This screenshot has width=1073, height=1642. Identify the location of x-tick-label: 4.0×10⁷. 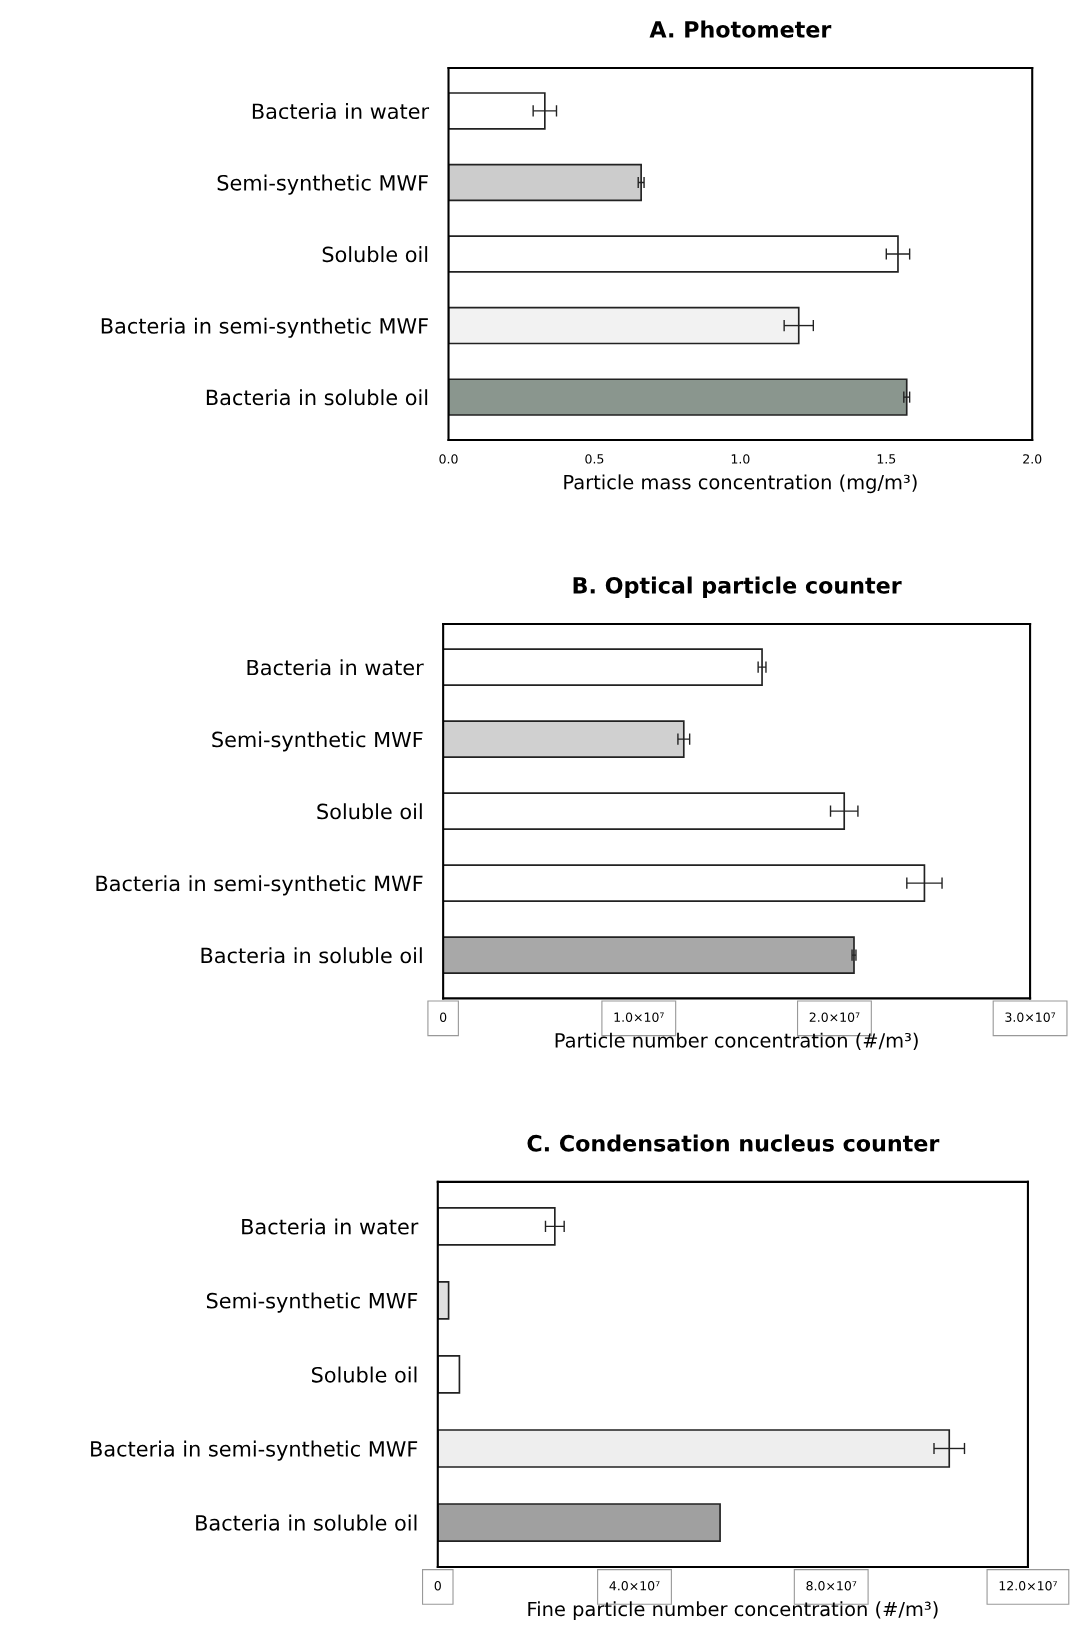
(634, 1586).